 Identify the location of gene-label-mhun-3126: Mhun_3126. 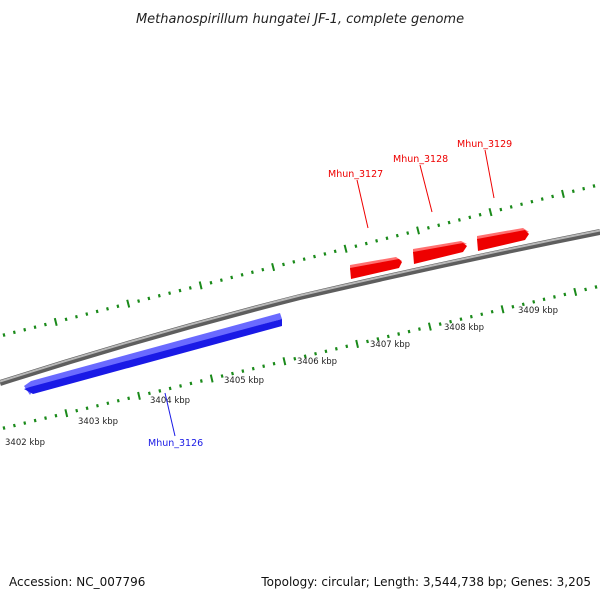
(175, 443).